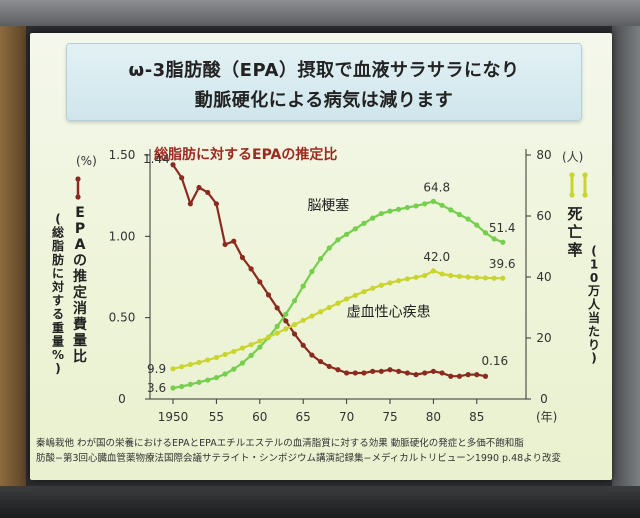 This screenshot has width=640, height=518. I want to click on room-left-wall, so click(13, 272).